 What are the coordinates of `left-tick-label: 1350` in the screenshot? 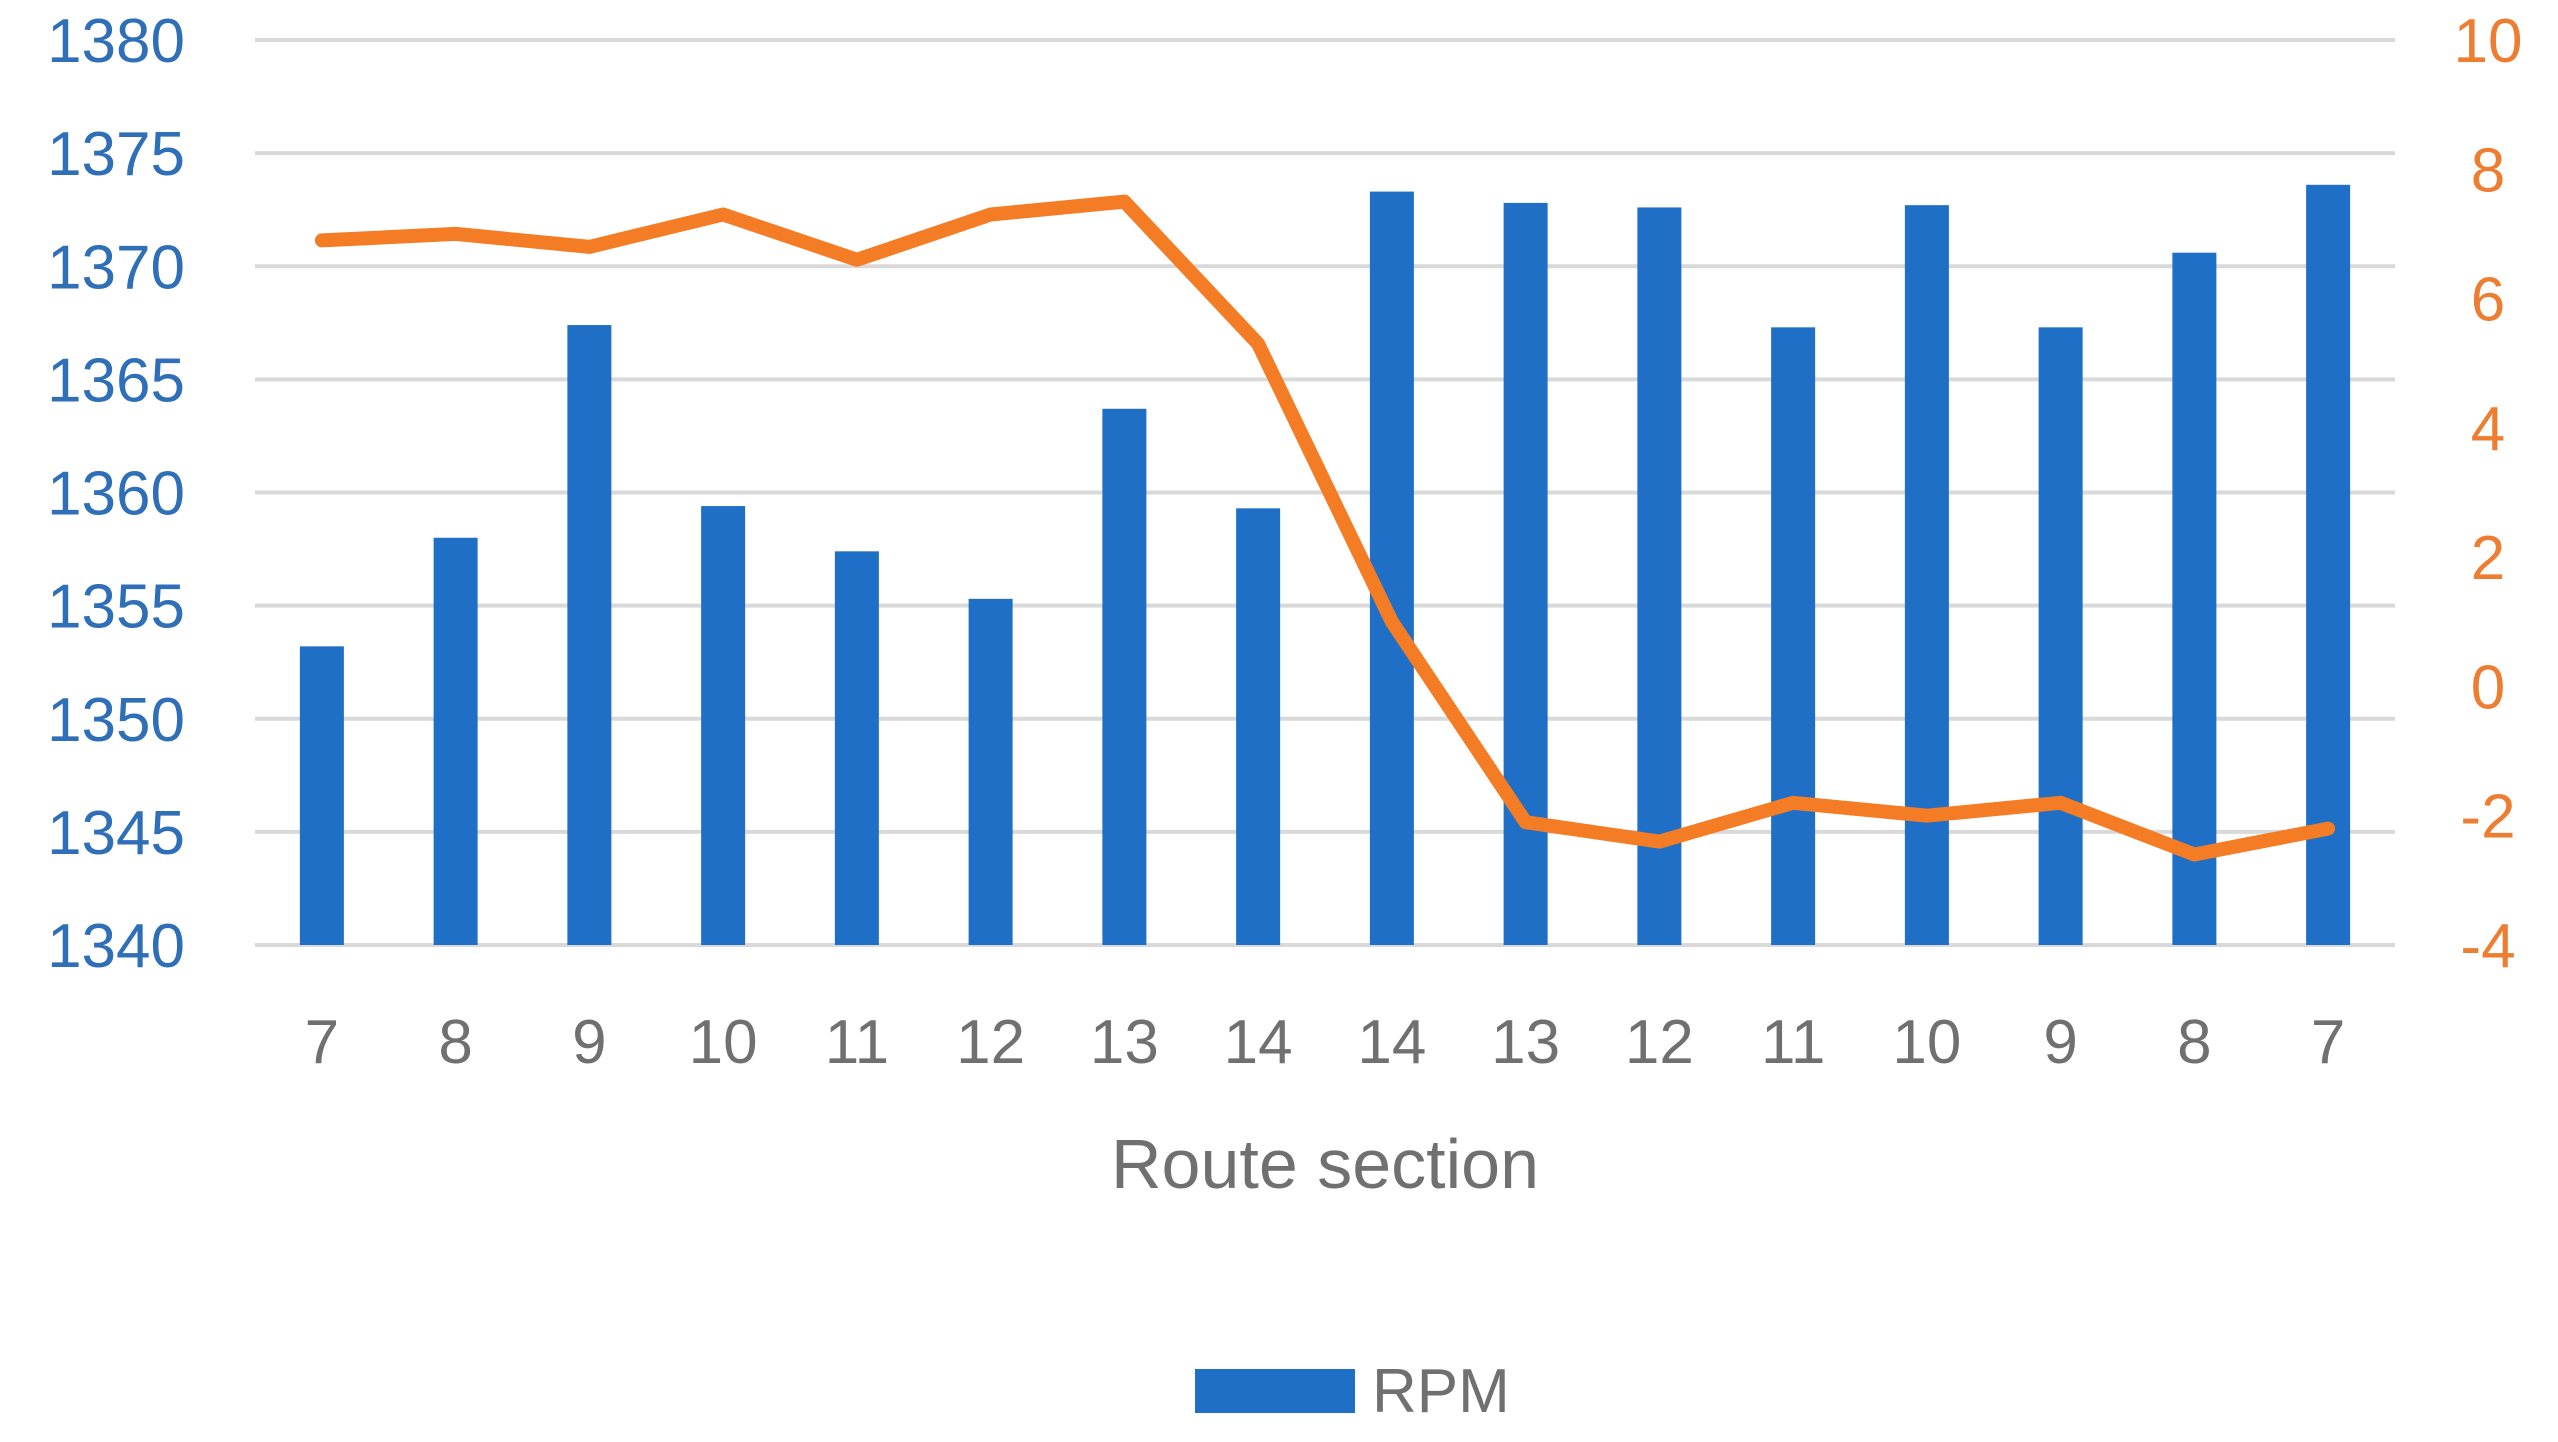 It's located at (116, 720).